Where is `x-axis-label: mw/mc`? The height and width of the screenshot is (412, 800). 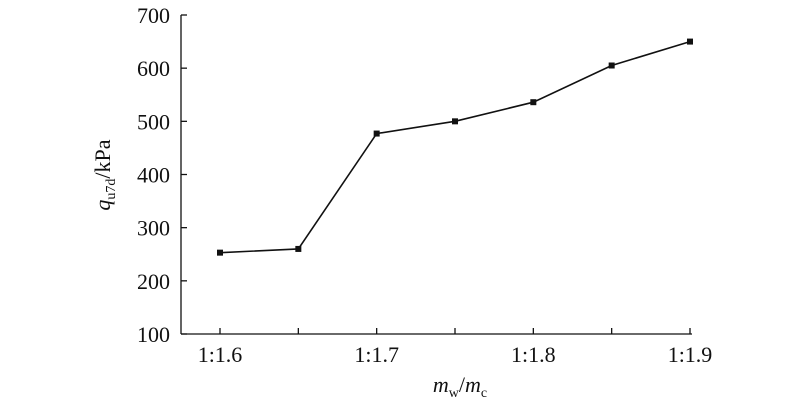
x-axis-label: mw/mc is located at coordinates (460, 386).